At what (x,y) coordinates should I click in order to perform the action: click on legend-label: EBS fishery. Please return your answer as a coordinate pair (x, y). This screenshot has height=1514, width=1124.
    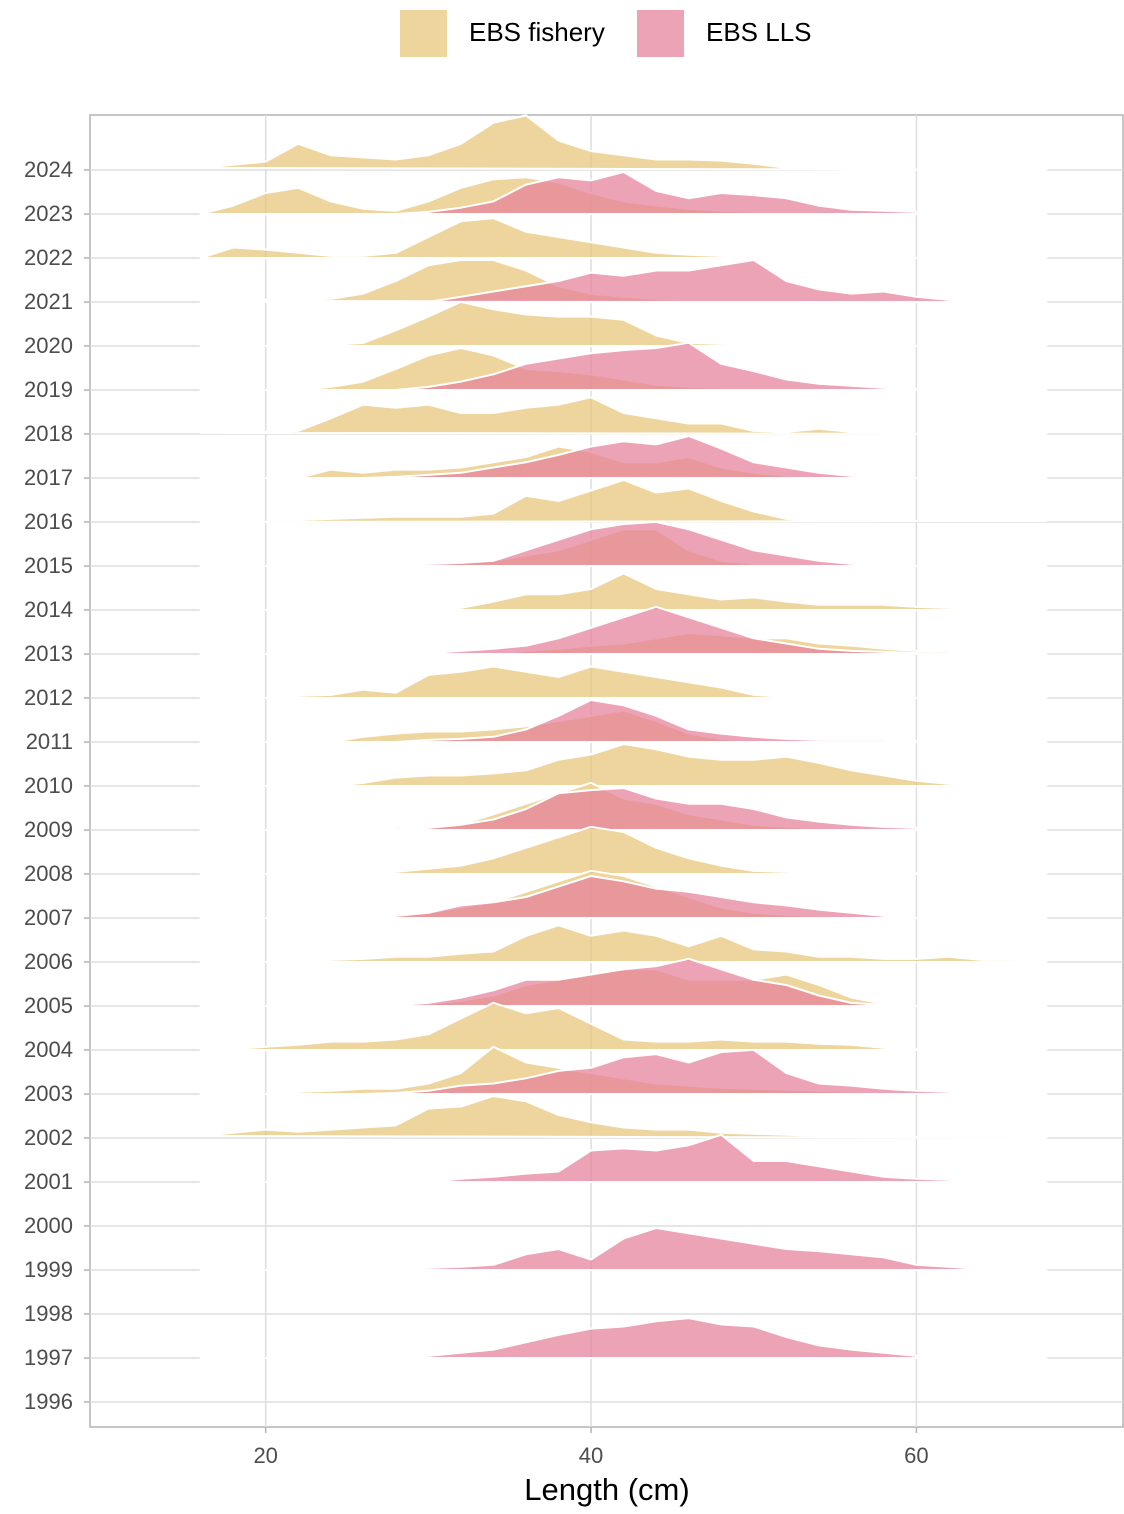
    Looking at the image, I should click on (537, 32).